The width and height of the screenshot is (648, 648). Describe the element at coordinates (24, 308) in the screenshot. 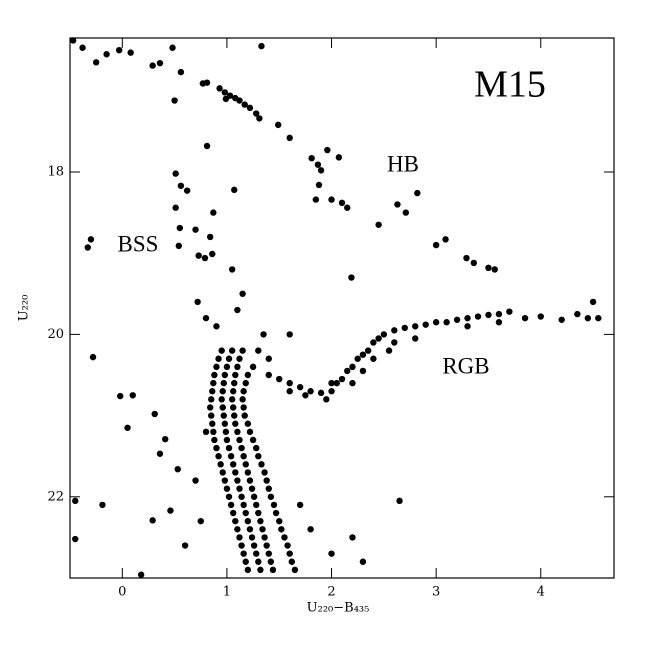

I see `y-axis-label: U₂₂₀` at that location.